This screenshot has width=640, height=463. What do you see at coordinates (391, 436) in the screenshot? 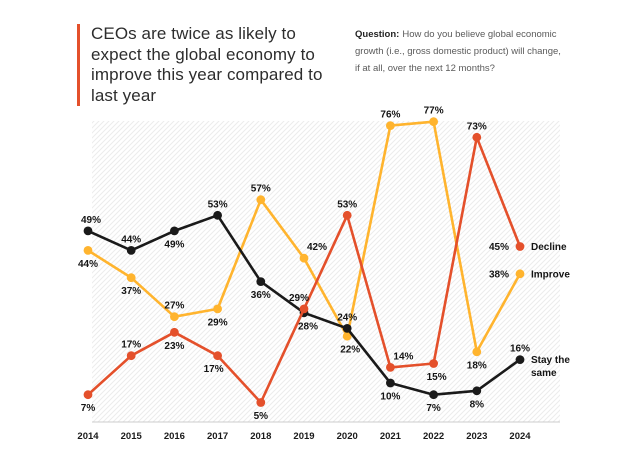
I see `x-axis-tick-label: 2021` at bounding box center [391, 436].